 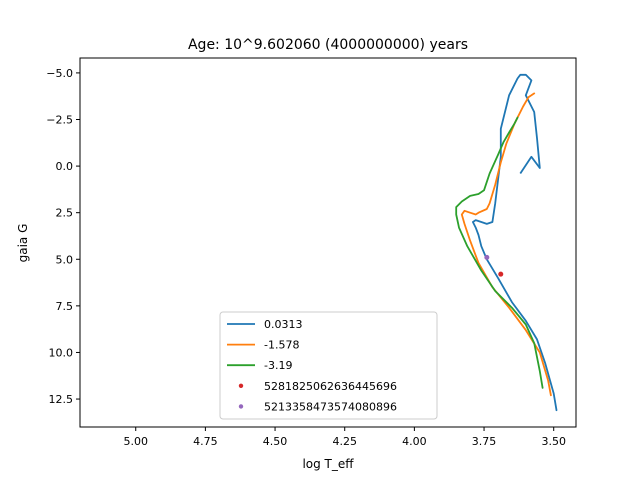 I want to click on legend-label: 5281825062636445696, so click(x=330, y=386).